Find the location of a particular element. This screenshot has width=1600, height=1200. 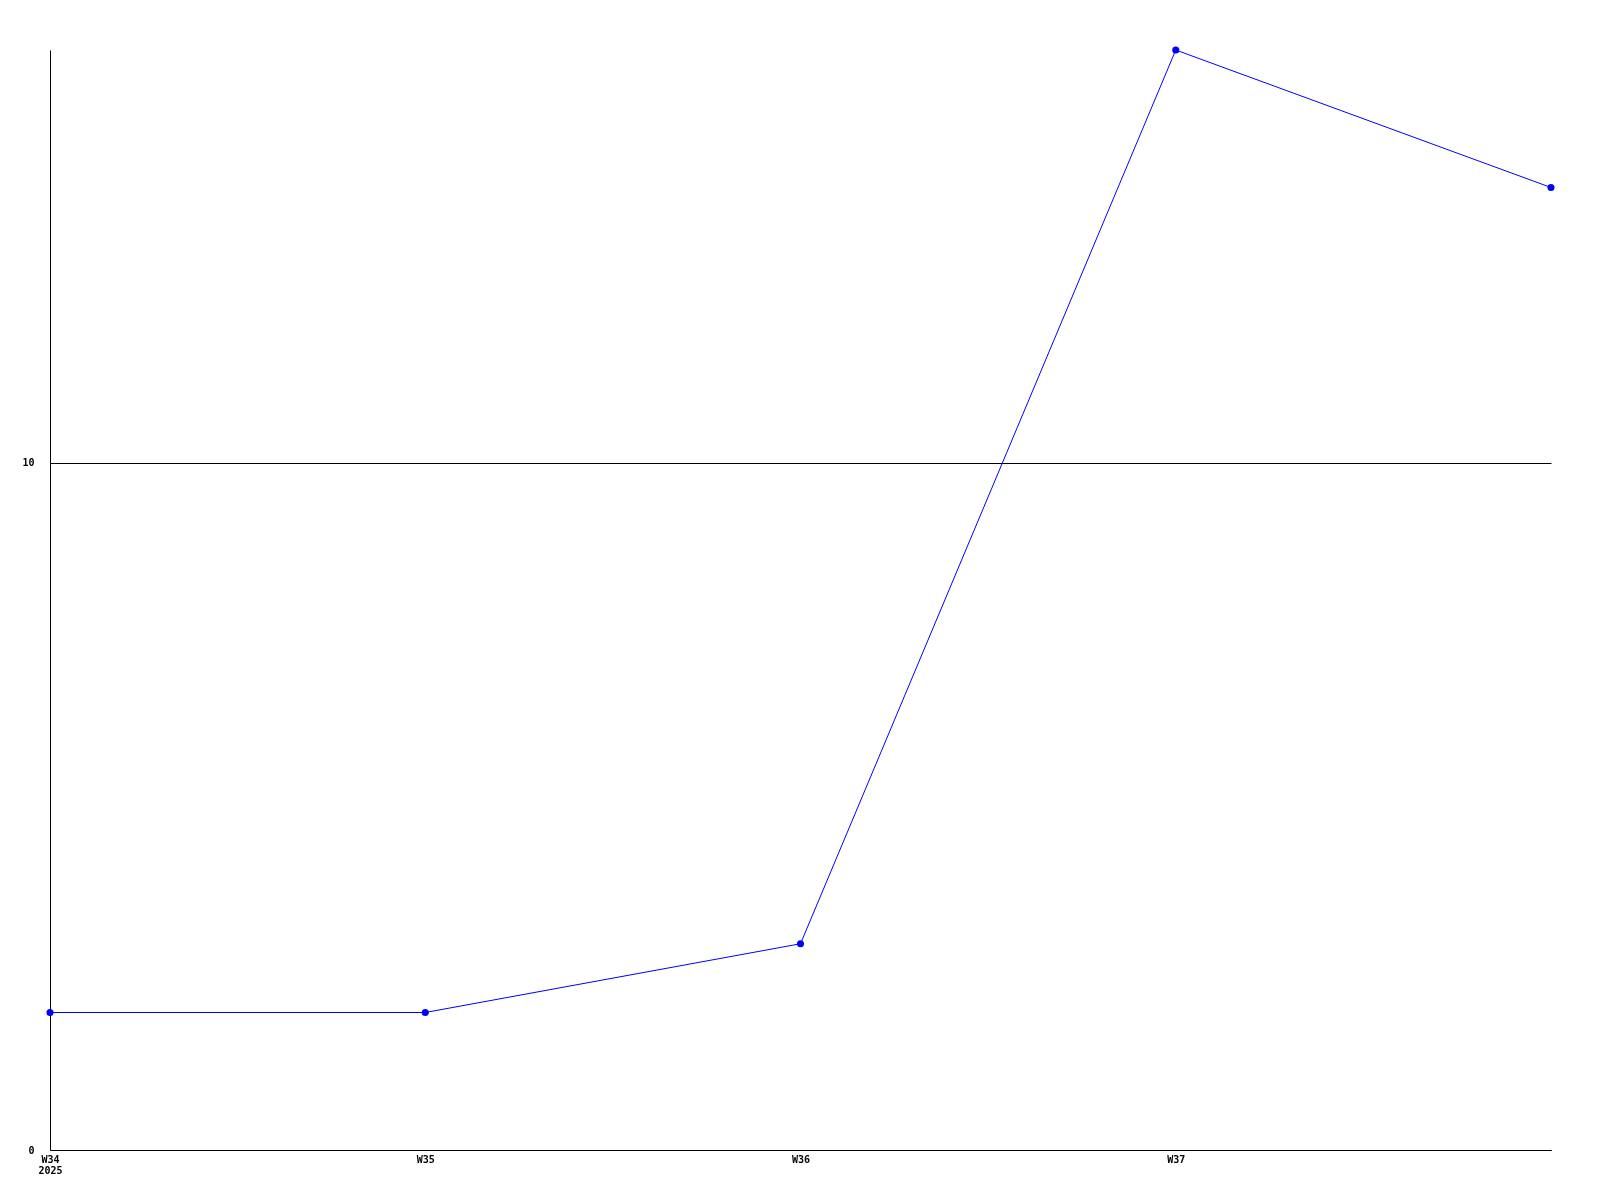

x-tick-label: W37 is located at coordinates (1176, 1159).